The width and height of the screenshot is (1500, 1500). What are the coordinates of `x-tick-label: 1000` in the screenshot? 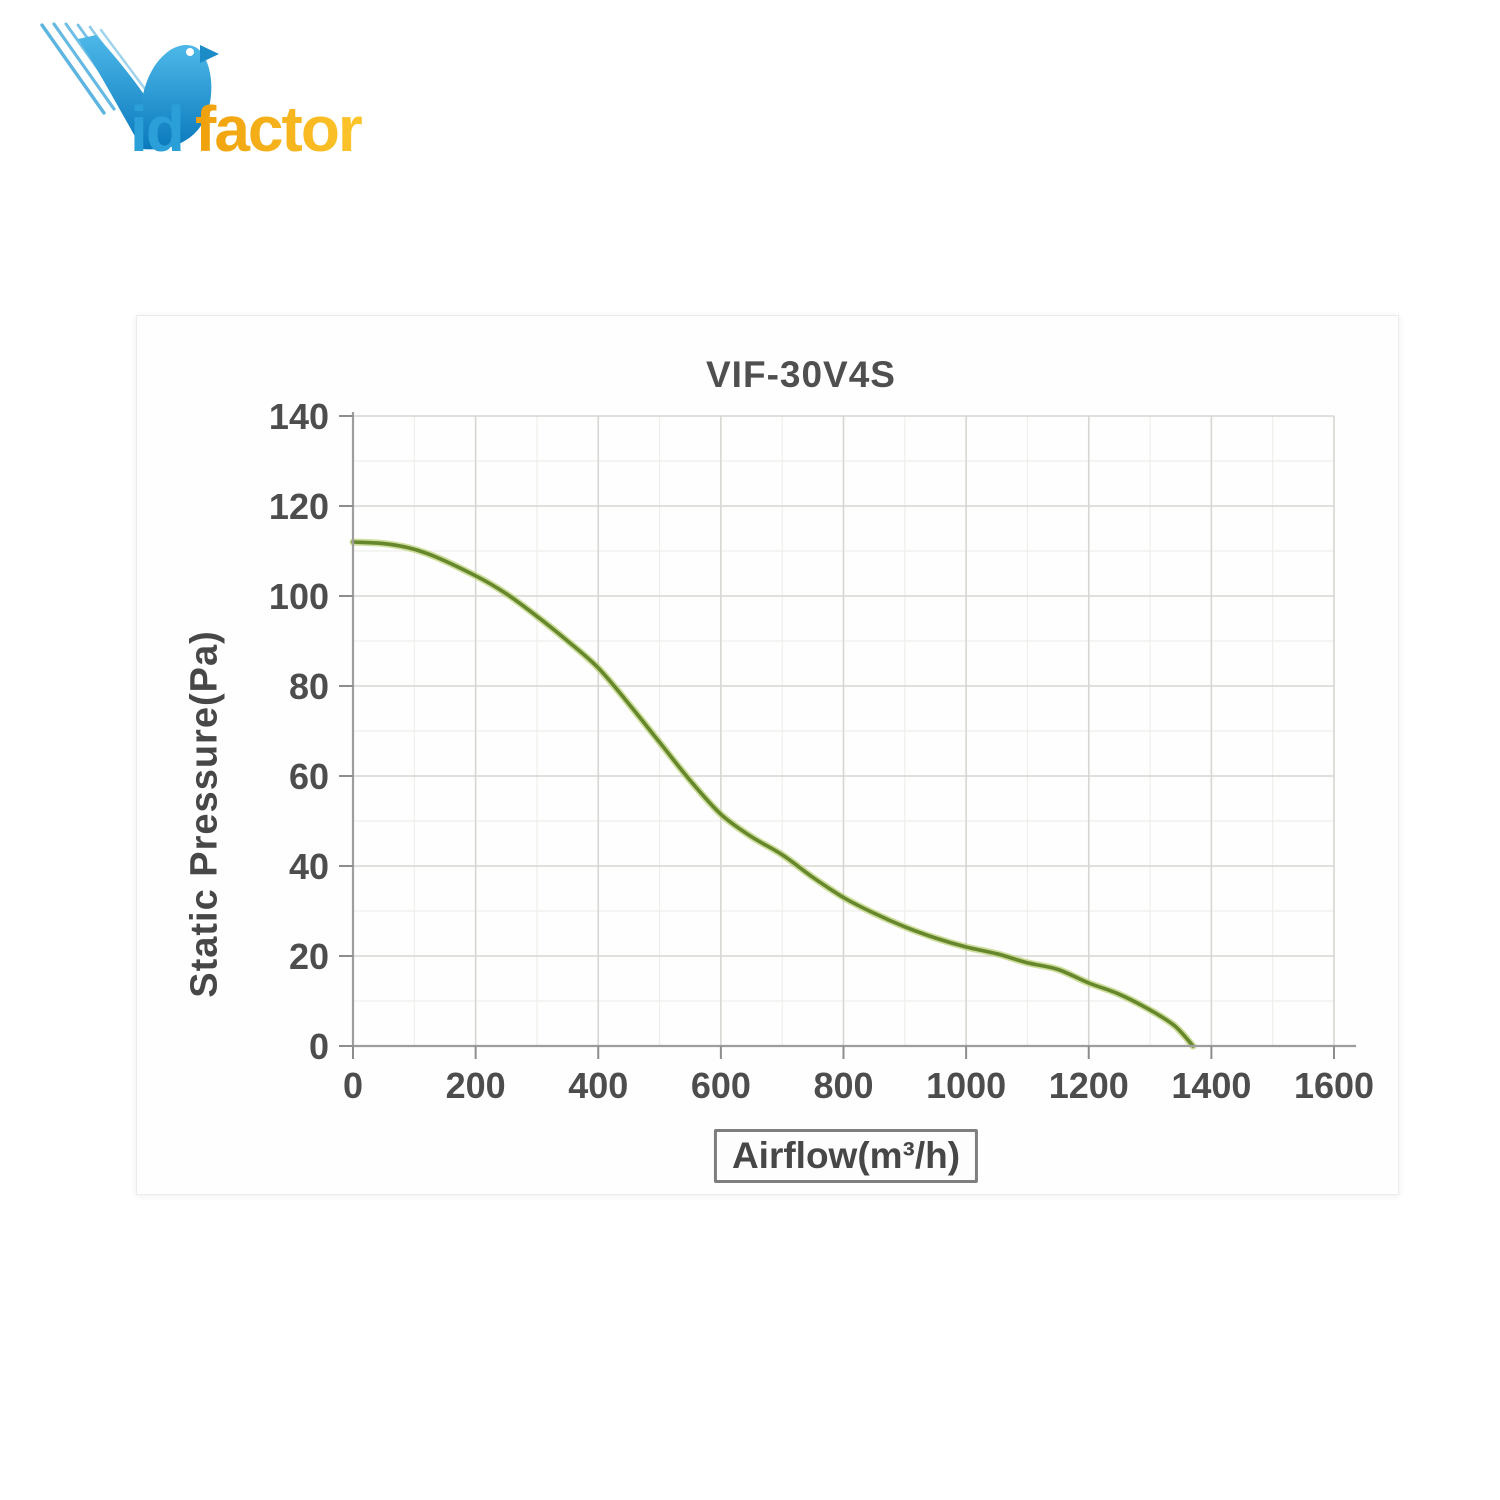 It's located at (966, 1085).